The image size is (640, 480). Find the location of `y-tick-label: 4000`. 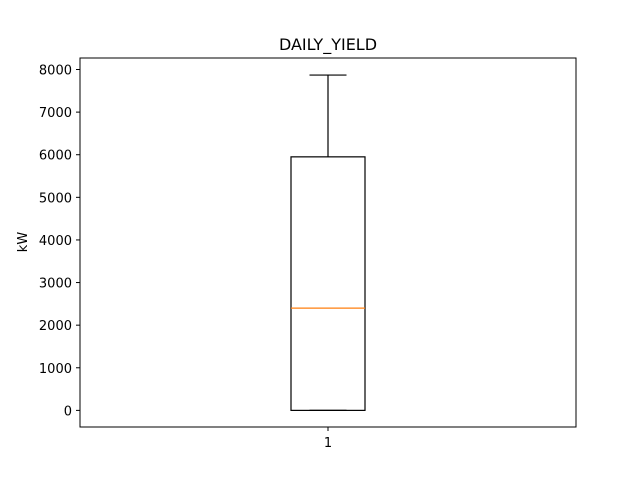

y-tick-label: 4000 is located at coordinates (55, 241).